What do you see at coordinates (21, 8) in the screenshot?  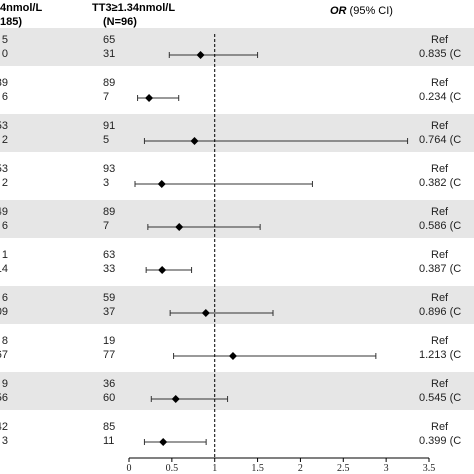 I see `col1-header-line1: 4nmol/L` at bounding box center [21, 8].